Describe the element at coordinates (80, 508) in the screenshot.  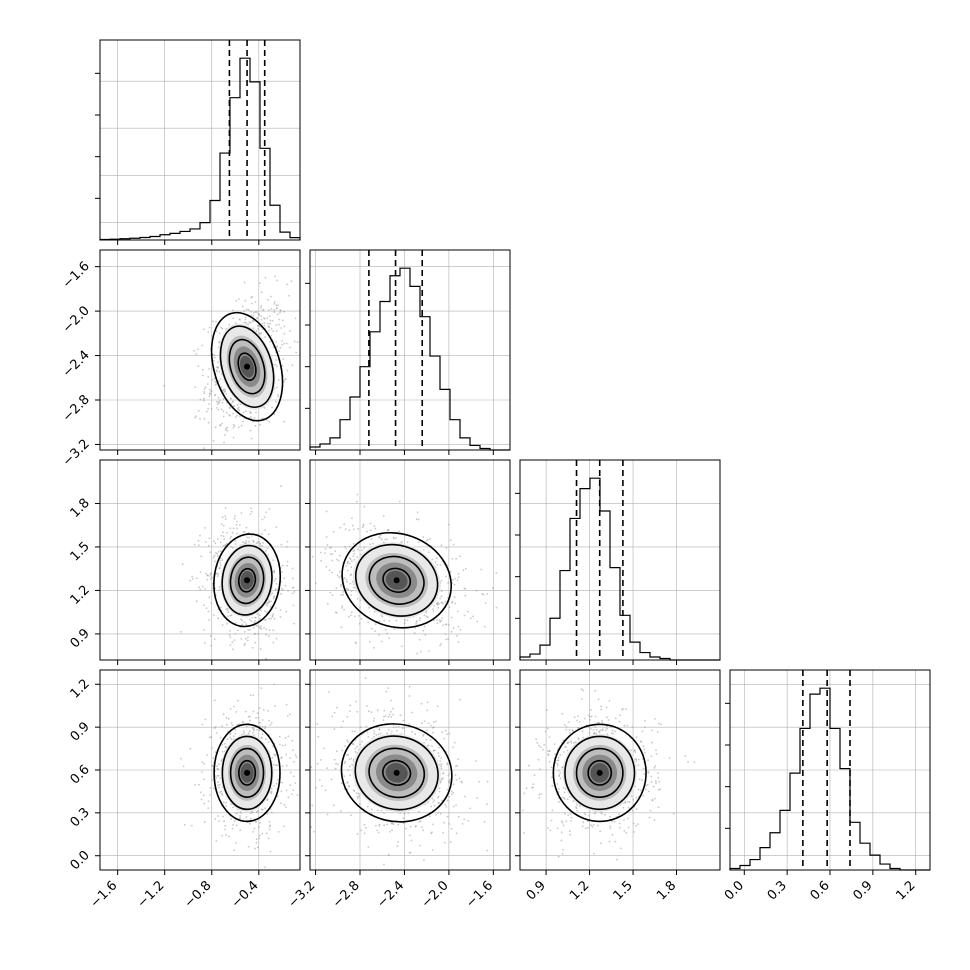
I see `y-tick-label: 1.8` at that location.